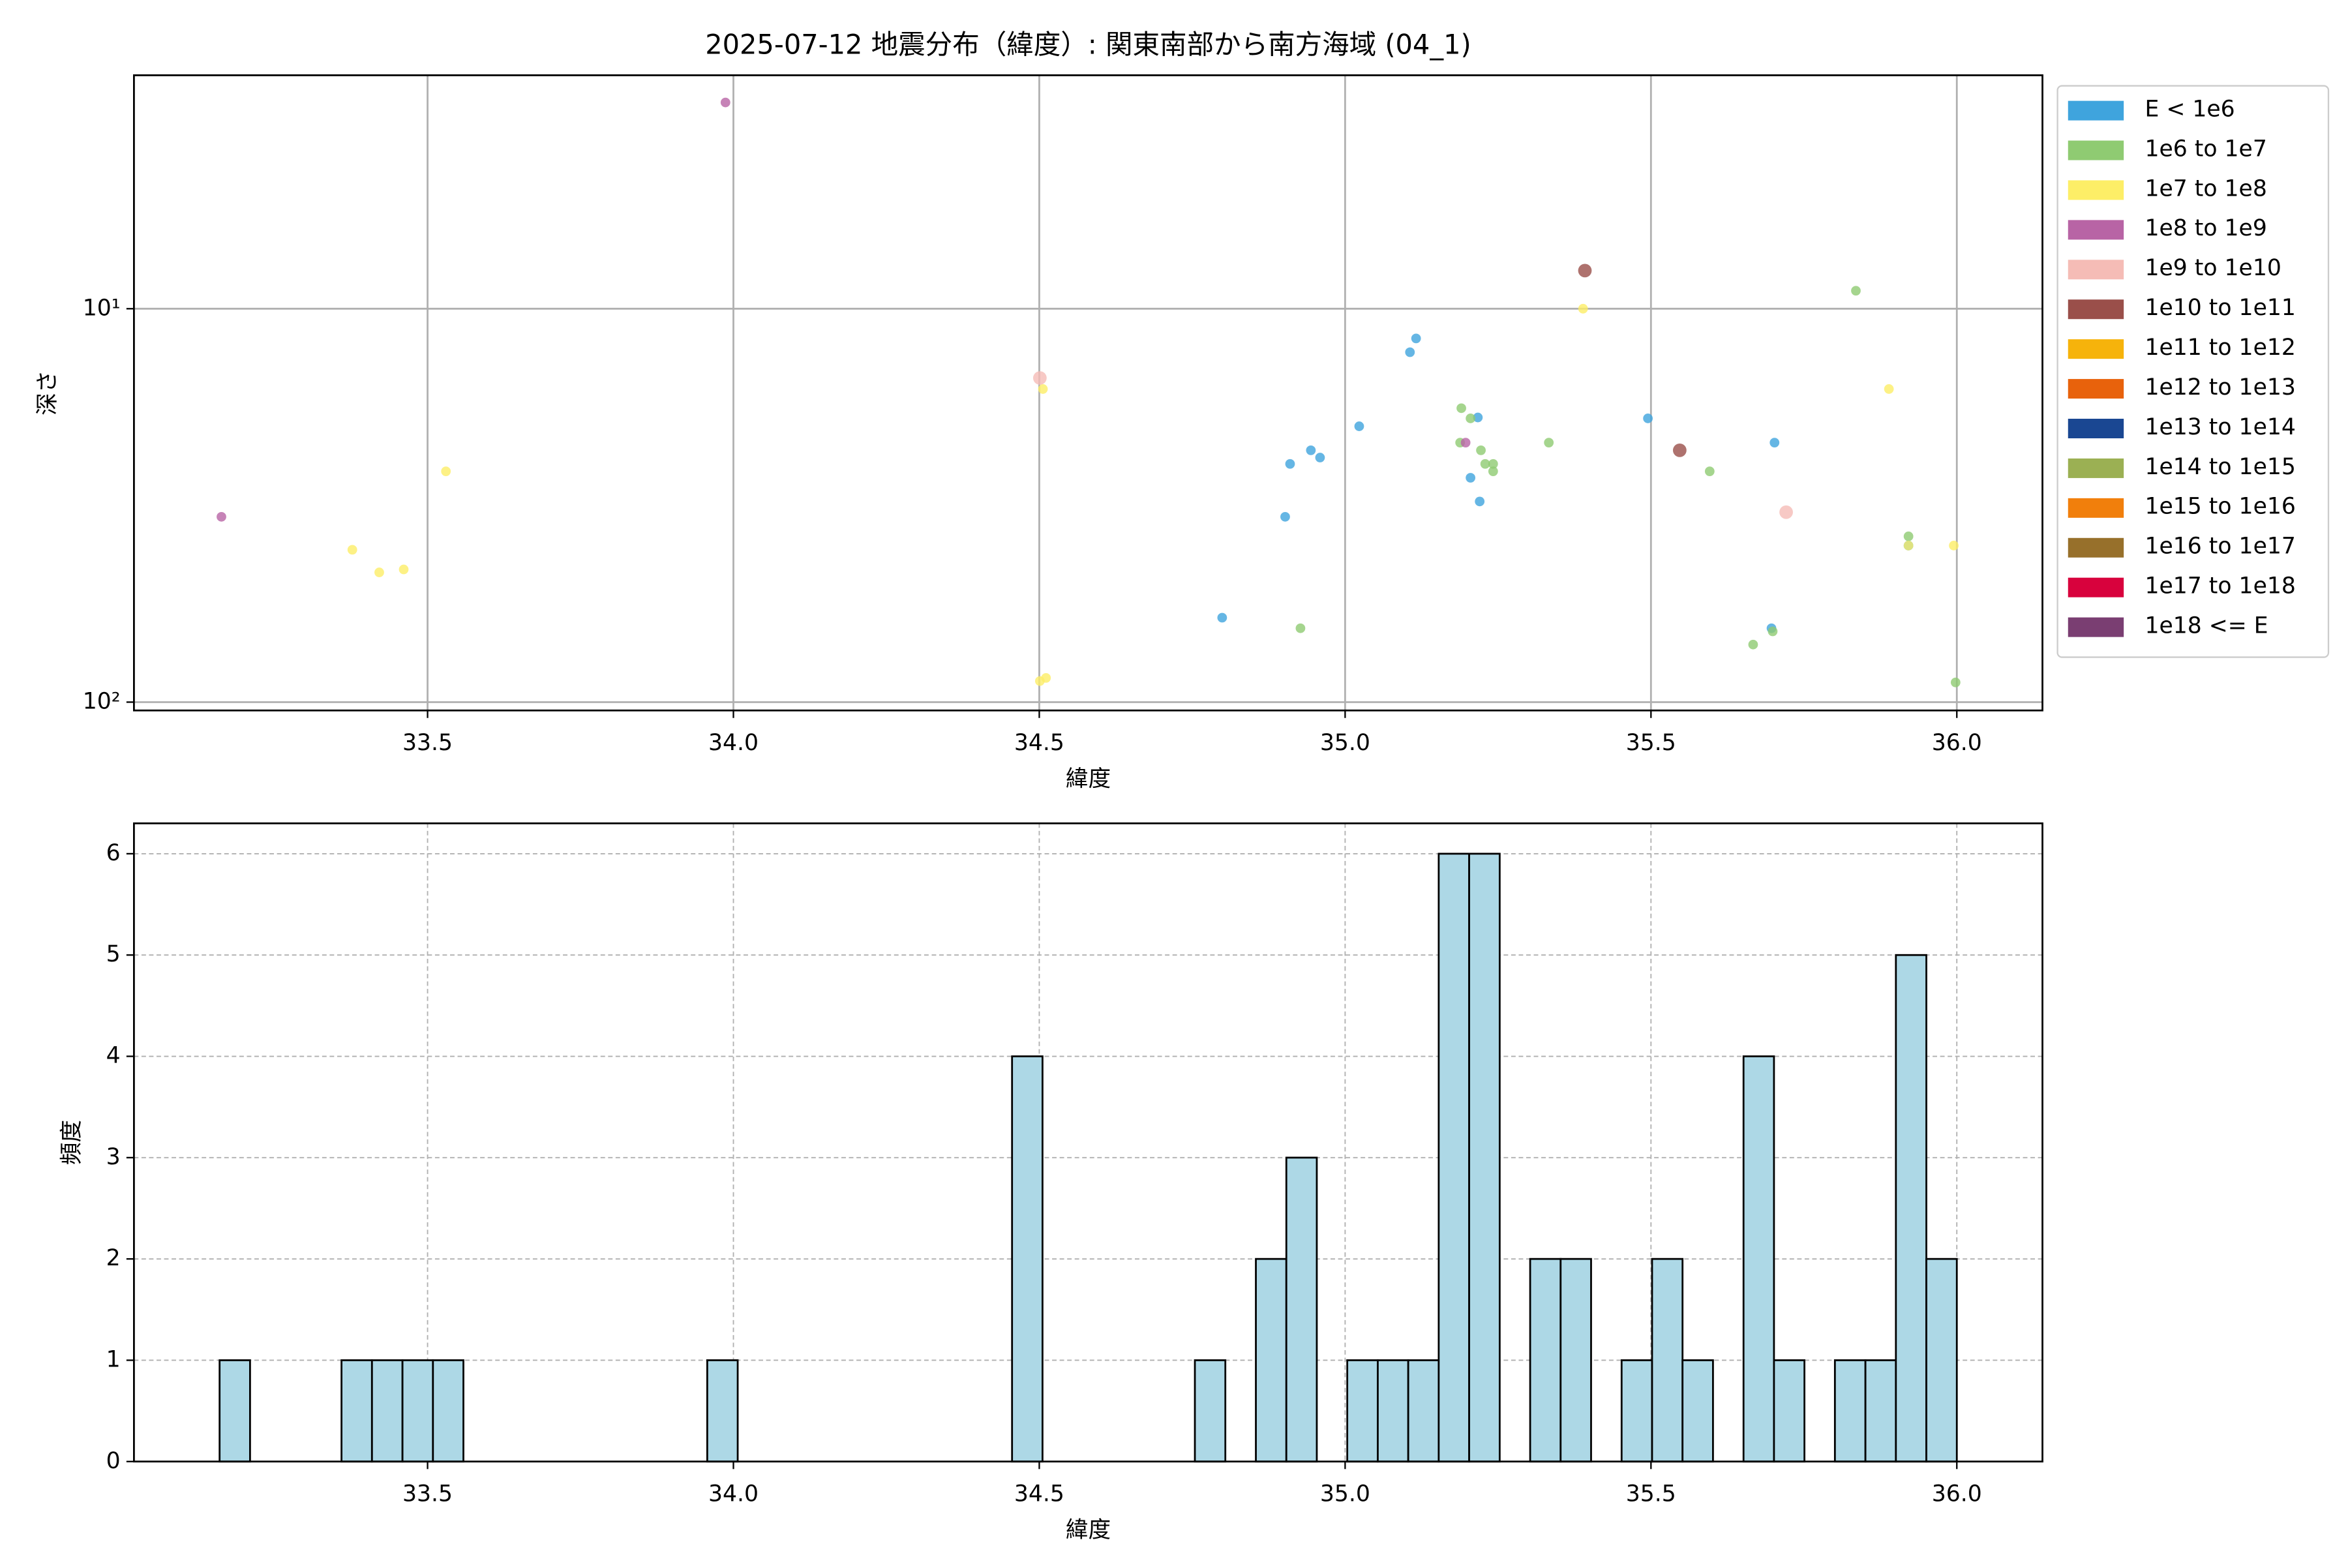 The width and height of the screenshot is (2348, 1568). What do you see at coordinates (114, 1258) in the screenshot?
I see `y-tick-label: 2` at bounding box center [114, 1258].